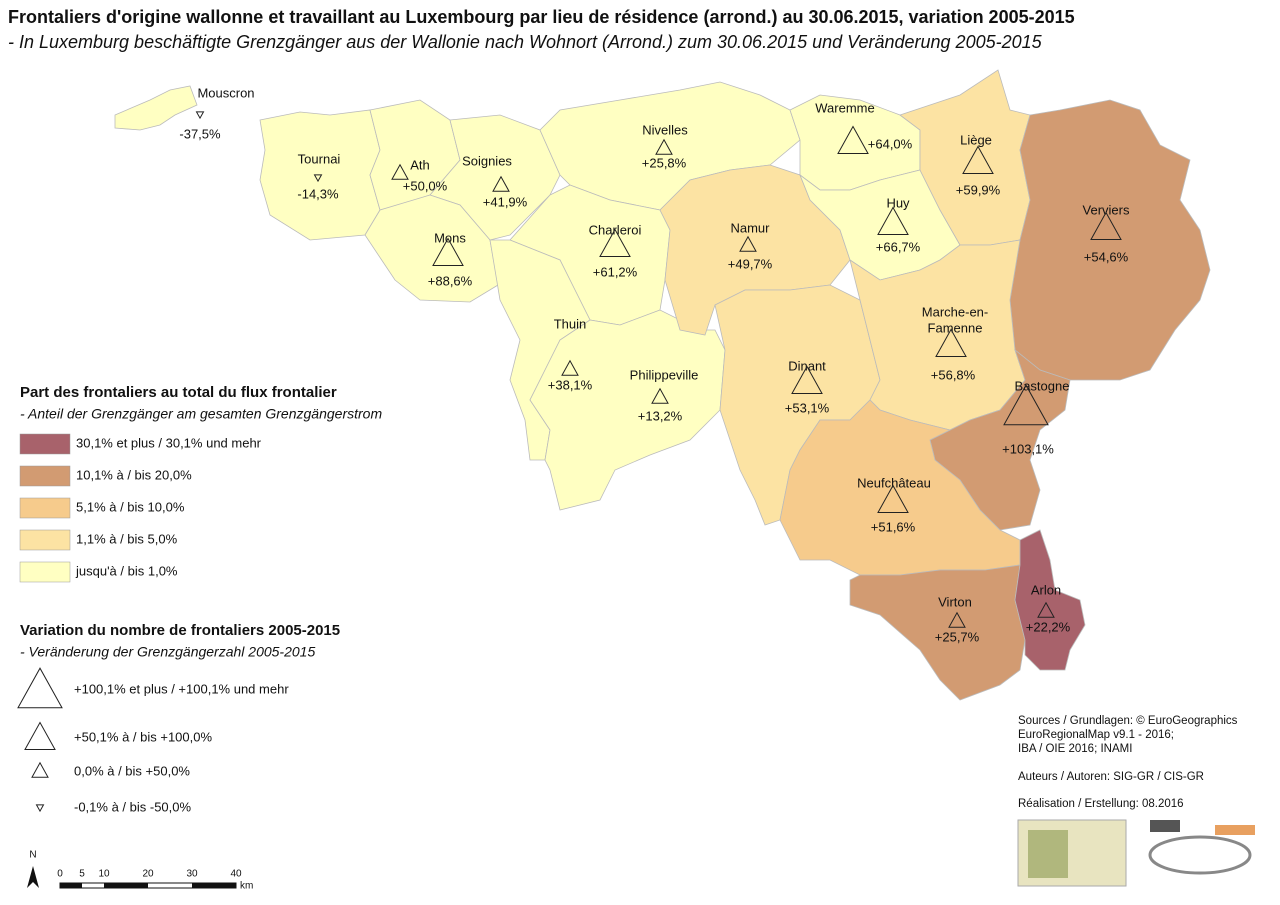 The width and height of the screenshot is (1280, 905). What do you see at coordinates (318, 193) in the screenshot?
I see `district-variation: -14,3%` at bounding box center [318, 193].